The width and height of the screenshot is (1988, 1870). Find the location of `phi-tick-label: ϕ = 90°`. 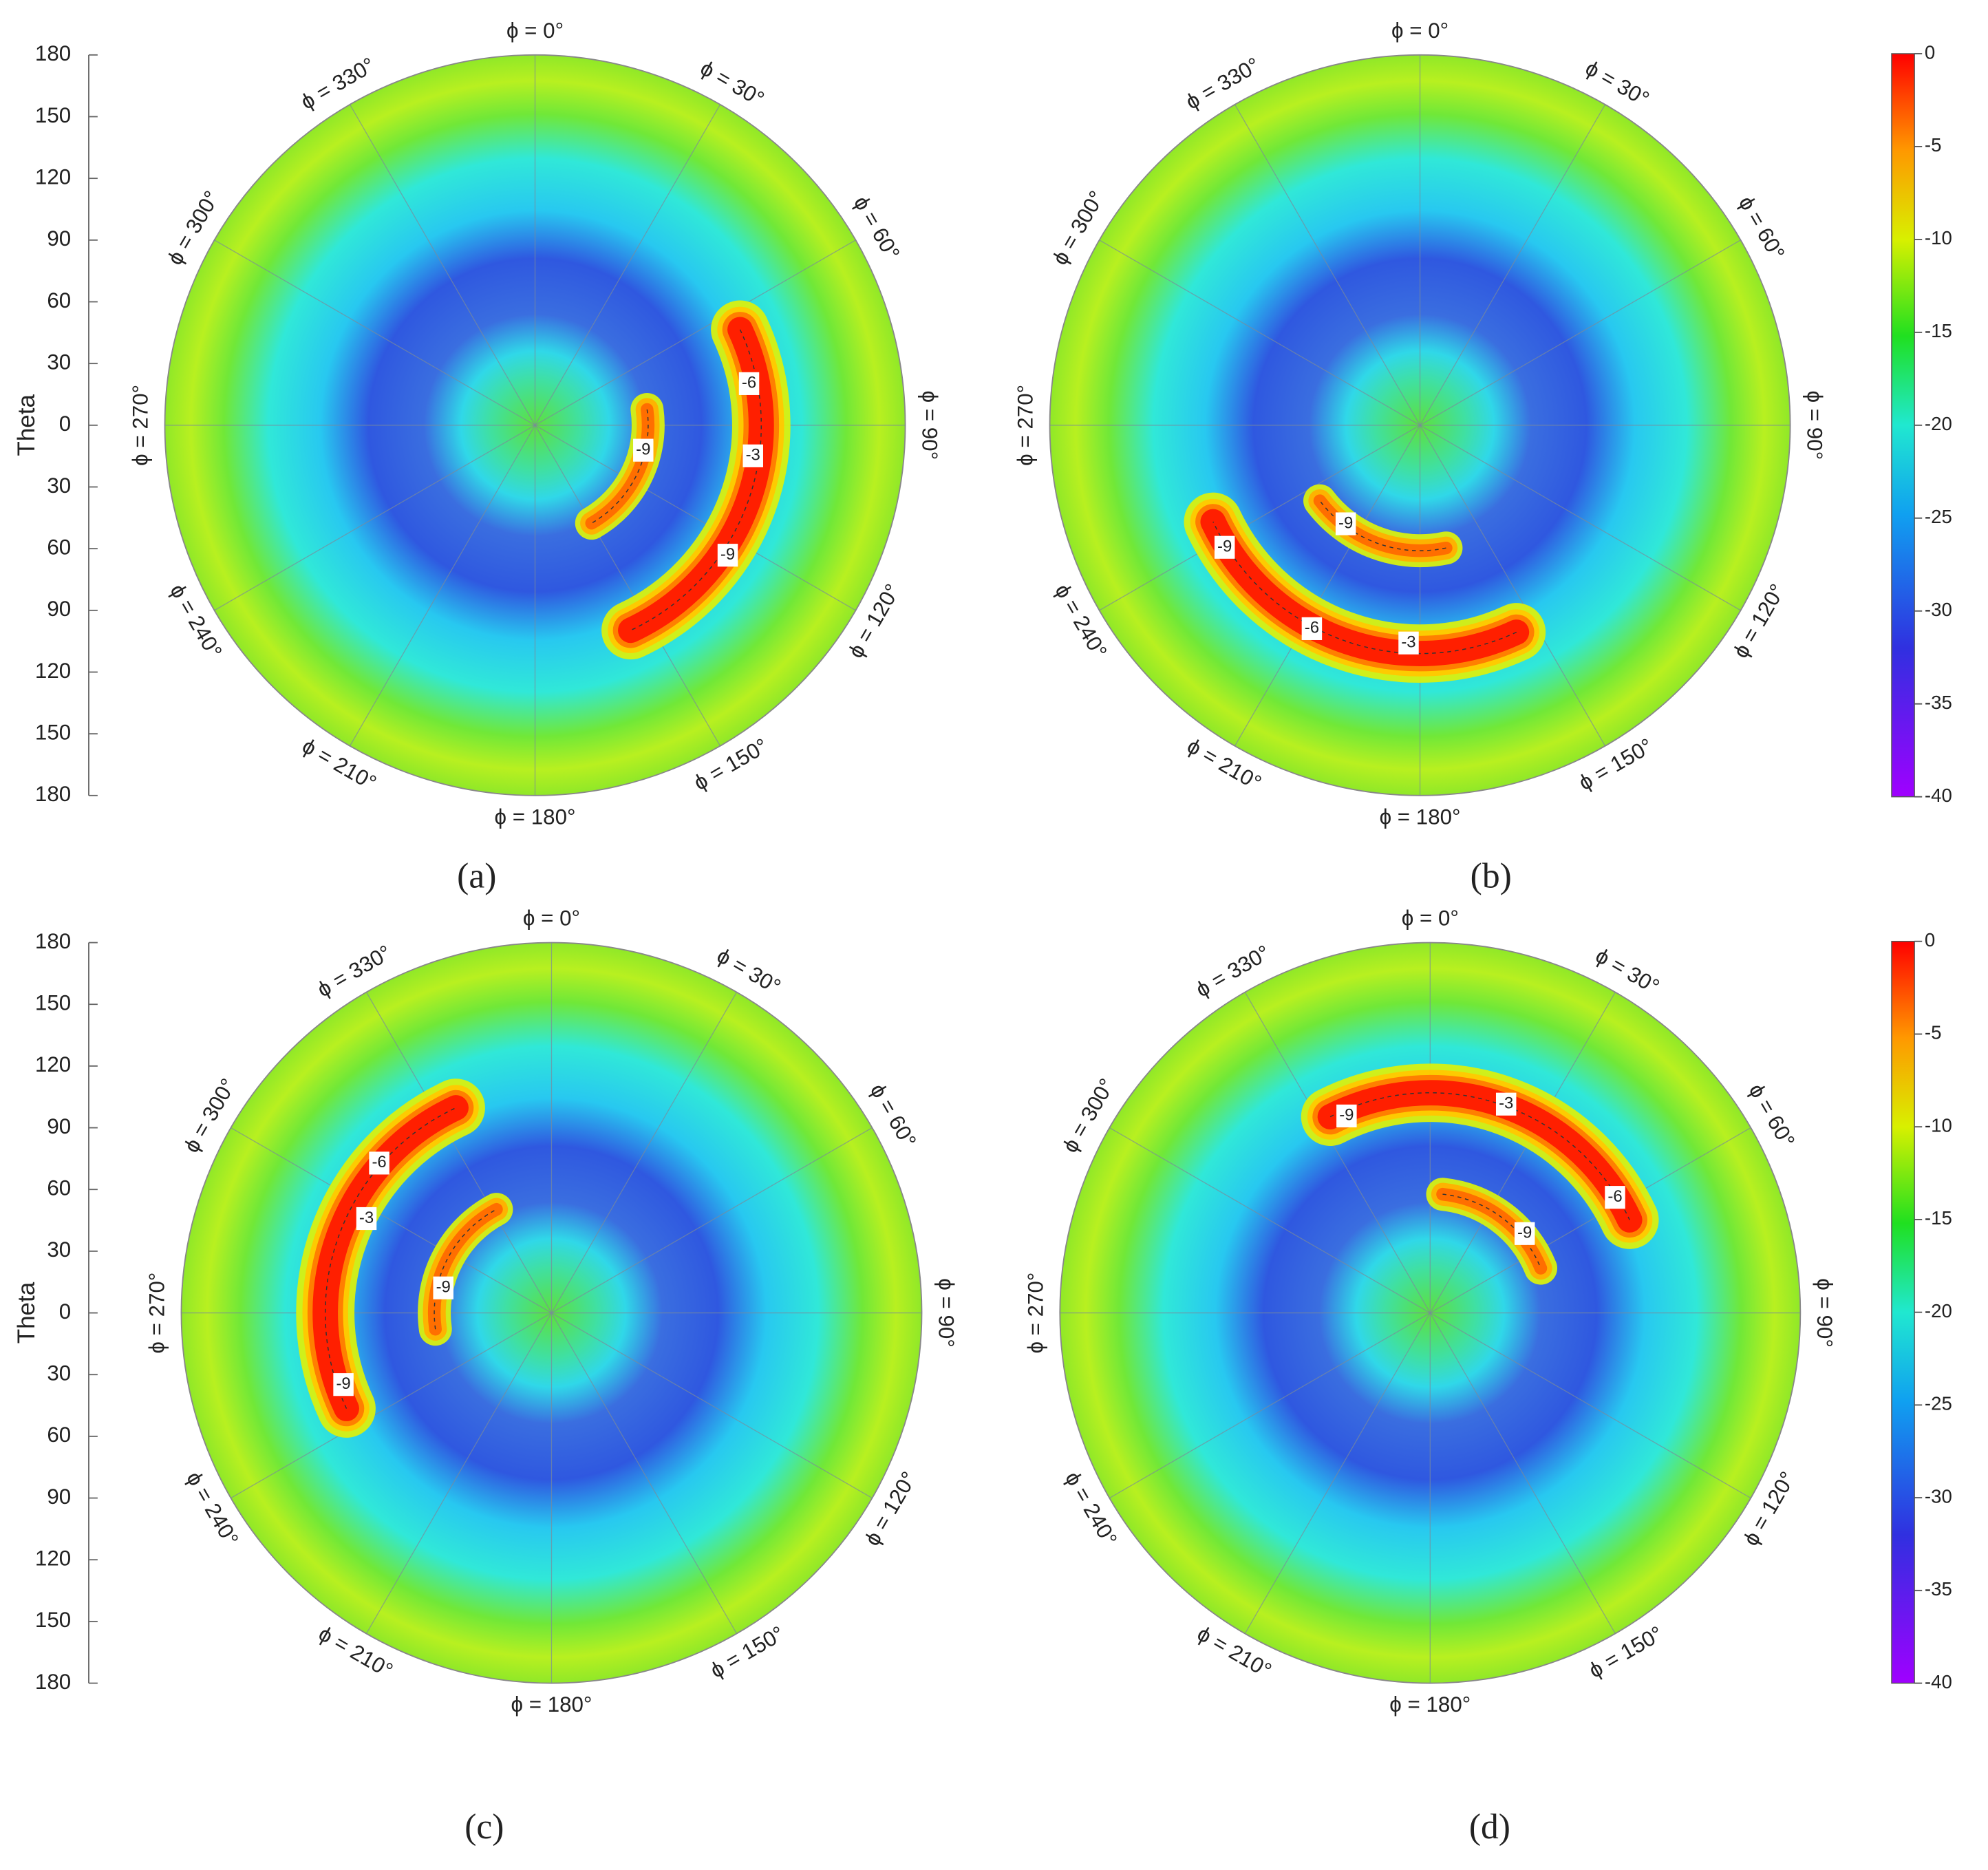

phi-tick-label: ϕ = 90° is located at coordinates (1814, 425).